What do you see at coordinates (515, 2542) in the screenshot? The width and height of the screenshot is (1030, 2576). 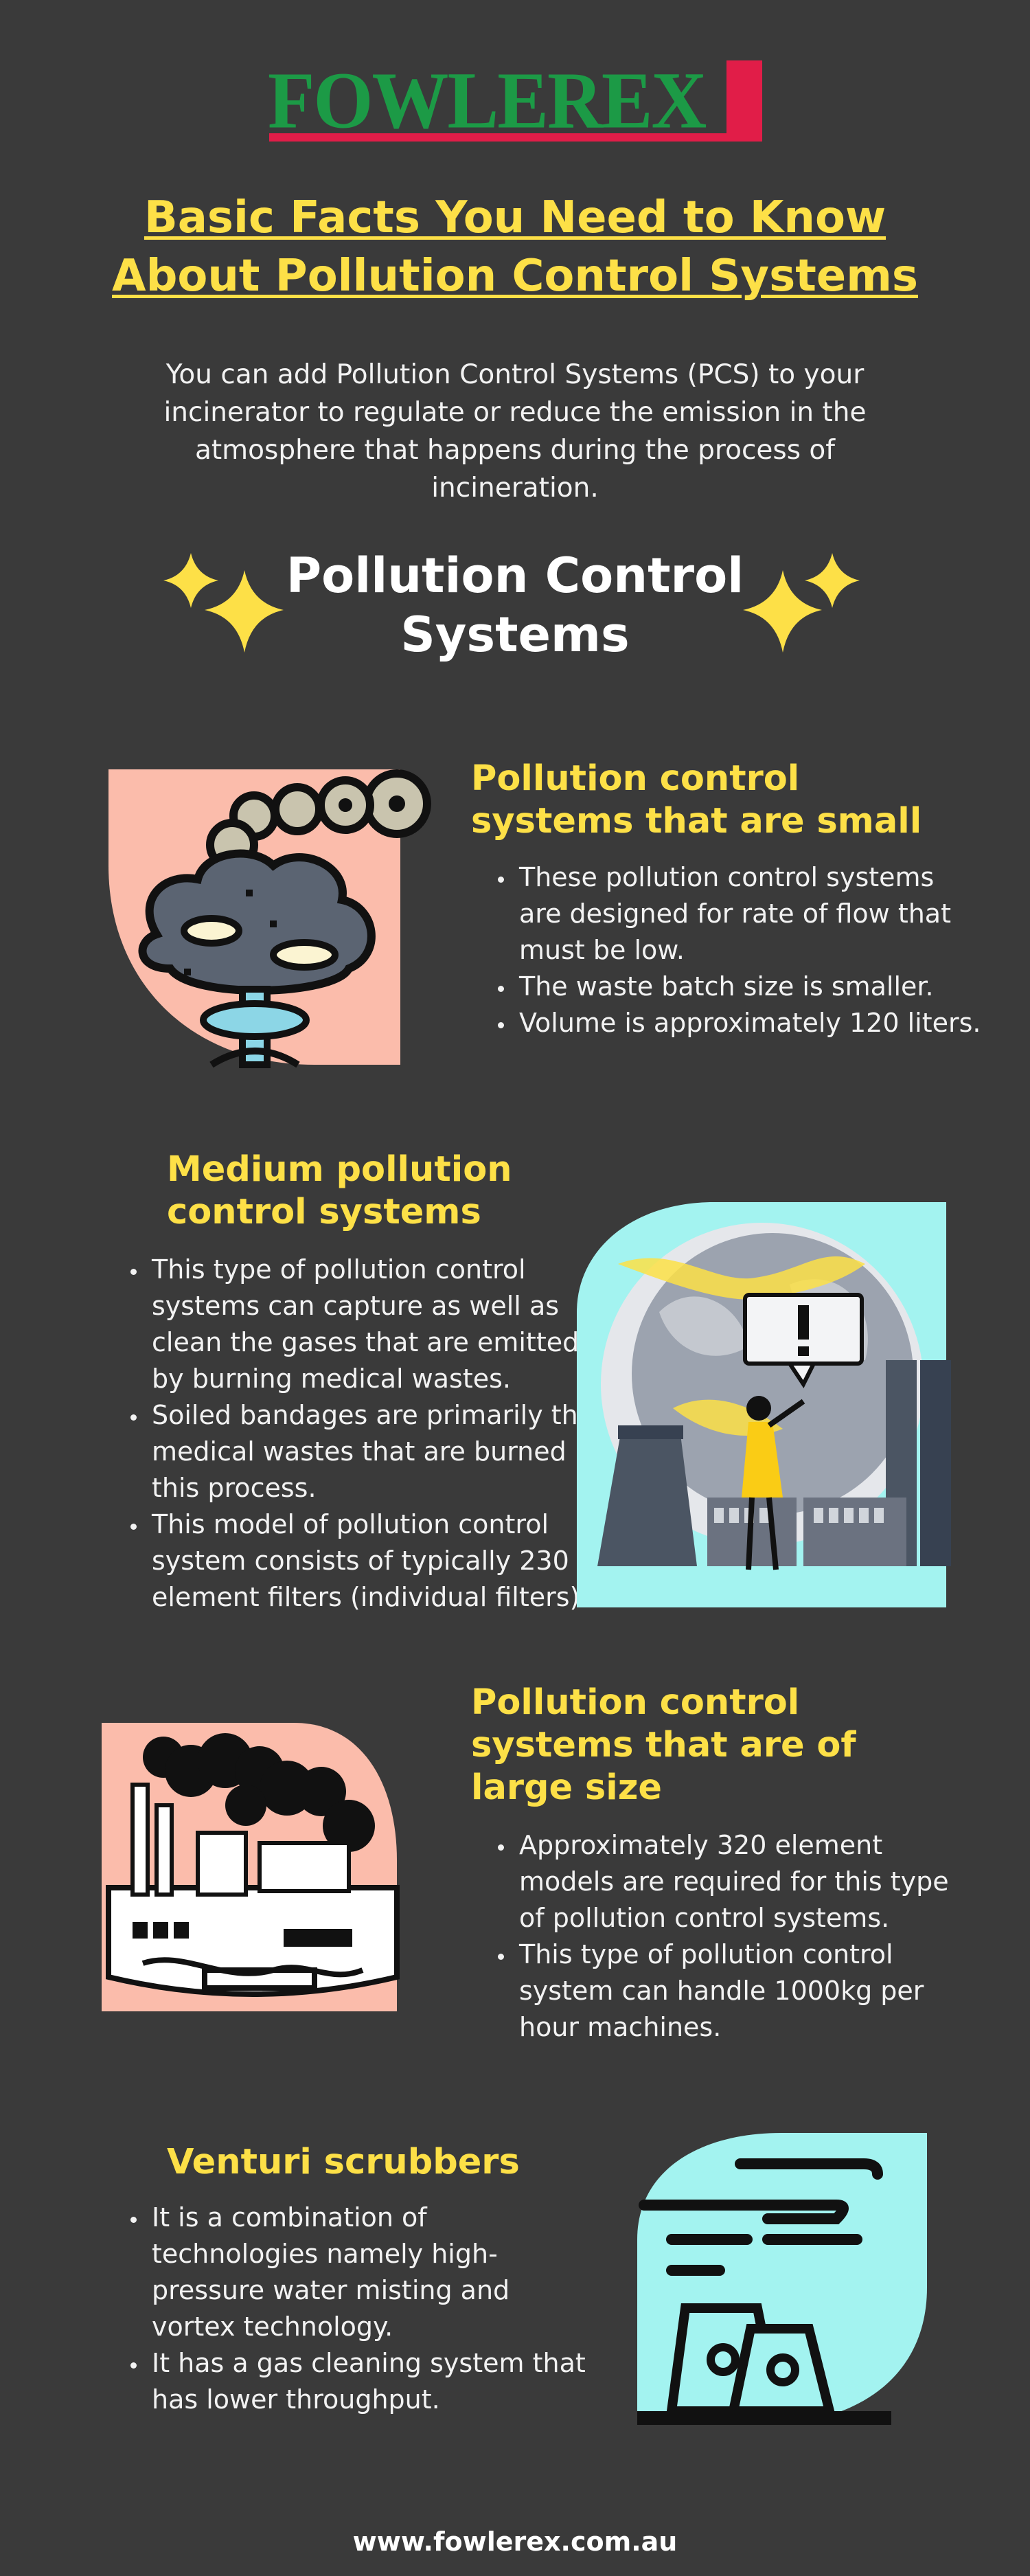 I see `footer-url: www.fowlerex.com.au` at bounding box center [515, 2542].